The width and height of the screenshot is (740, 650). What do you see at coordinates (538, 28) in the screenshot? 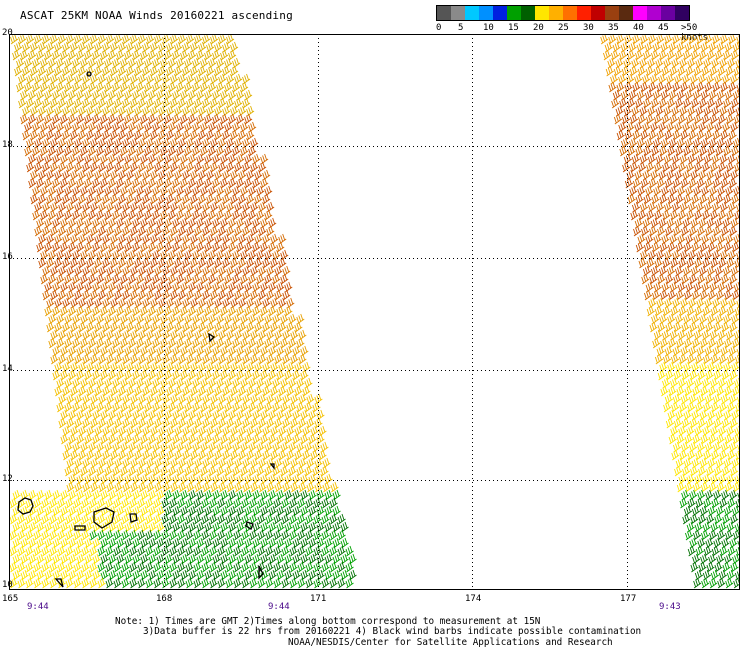
I see `legend-label-20: 20` at bounding box center [538, 28].